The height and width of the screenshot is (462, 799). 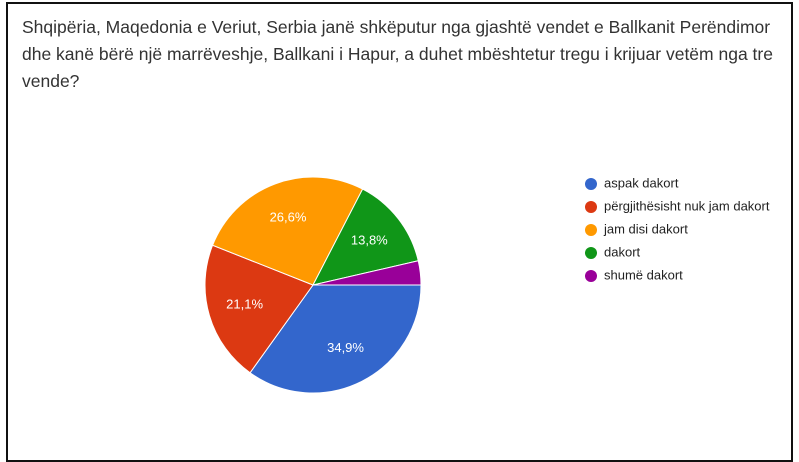 I want to click on slice-label: 26,6%, so click(x=288, y=217).